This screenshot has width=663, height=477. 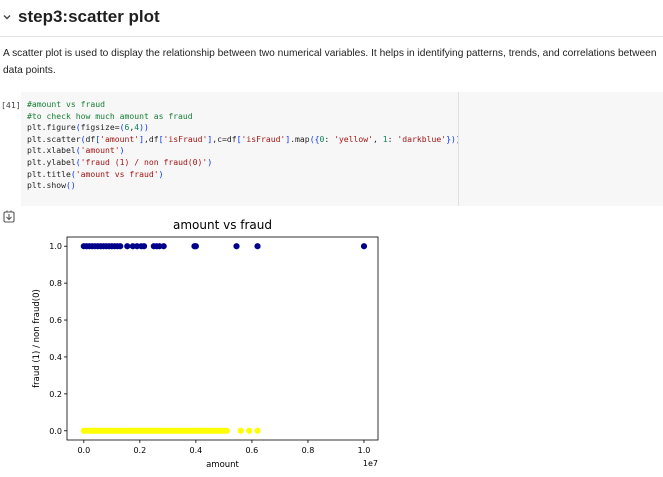 What do you see at coordinates (110, 115) in the screenshot?
I see `code-line: #to check how much amount as fraud` at bounding box center [110, 115].